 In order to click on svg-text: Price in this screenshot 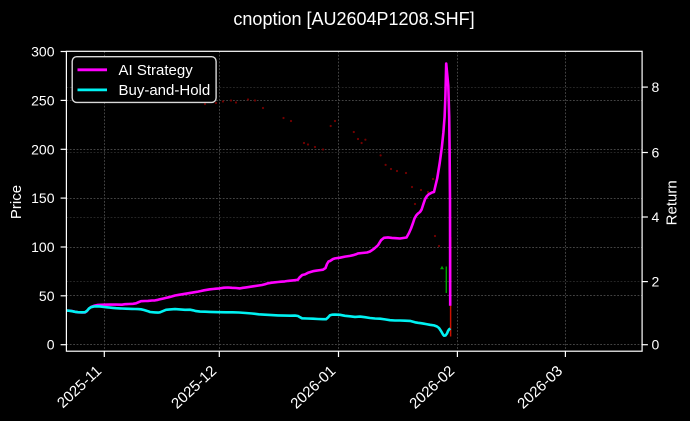, I will do `click(16, 202)`.